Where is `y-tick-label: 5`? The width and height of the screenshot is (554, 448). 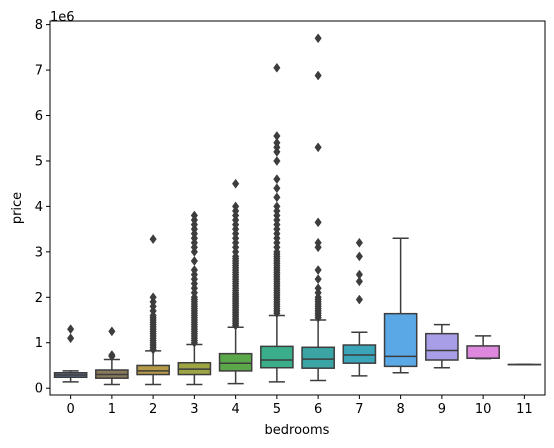
y-tick-label: 5 is located at coordinates (39, 161).